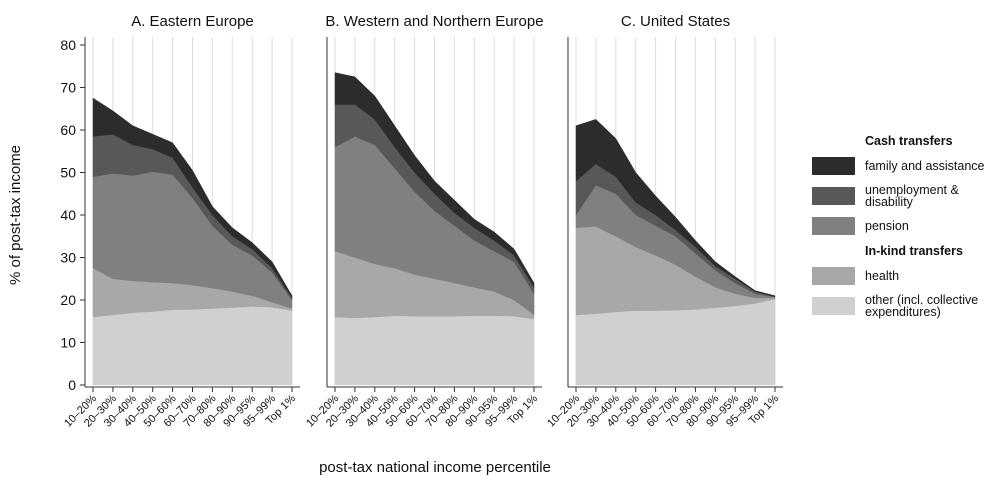 This screenshot has width=1000, height=487. What do you see at coordinates (909, 141) in the screenshot?
I see `legend-heading: Cash transfers` at bounding box center [909, 141].